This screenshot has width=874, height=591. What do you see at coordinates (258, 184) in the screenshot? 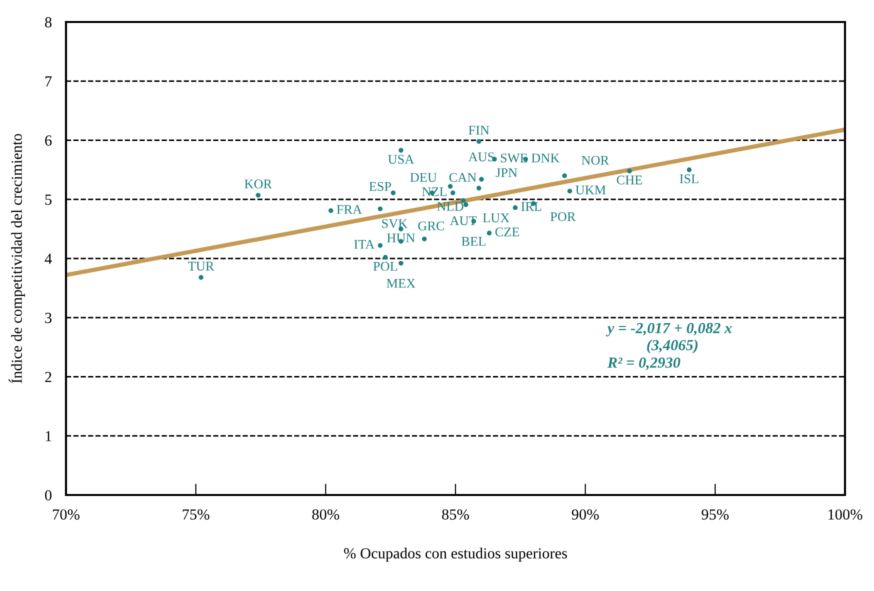
I see `annotation: KOR` at bounding box center [258, 184].